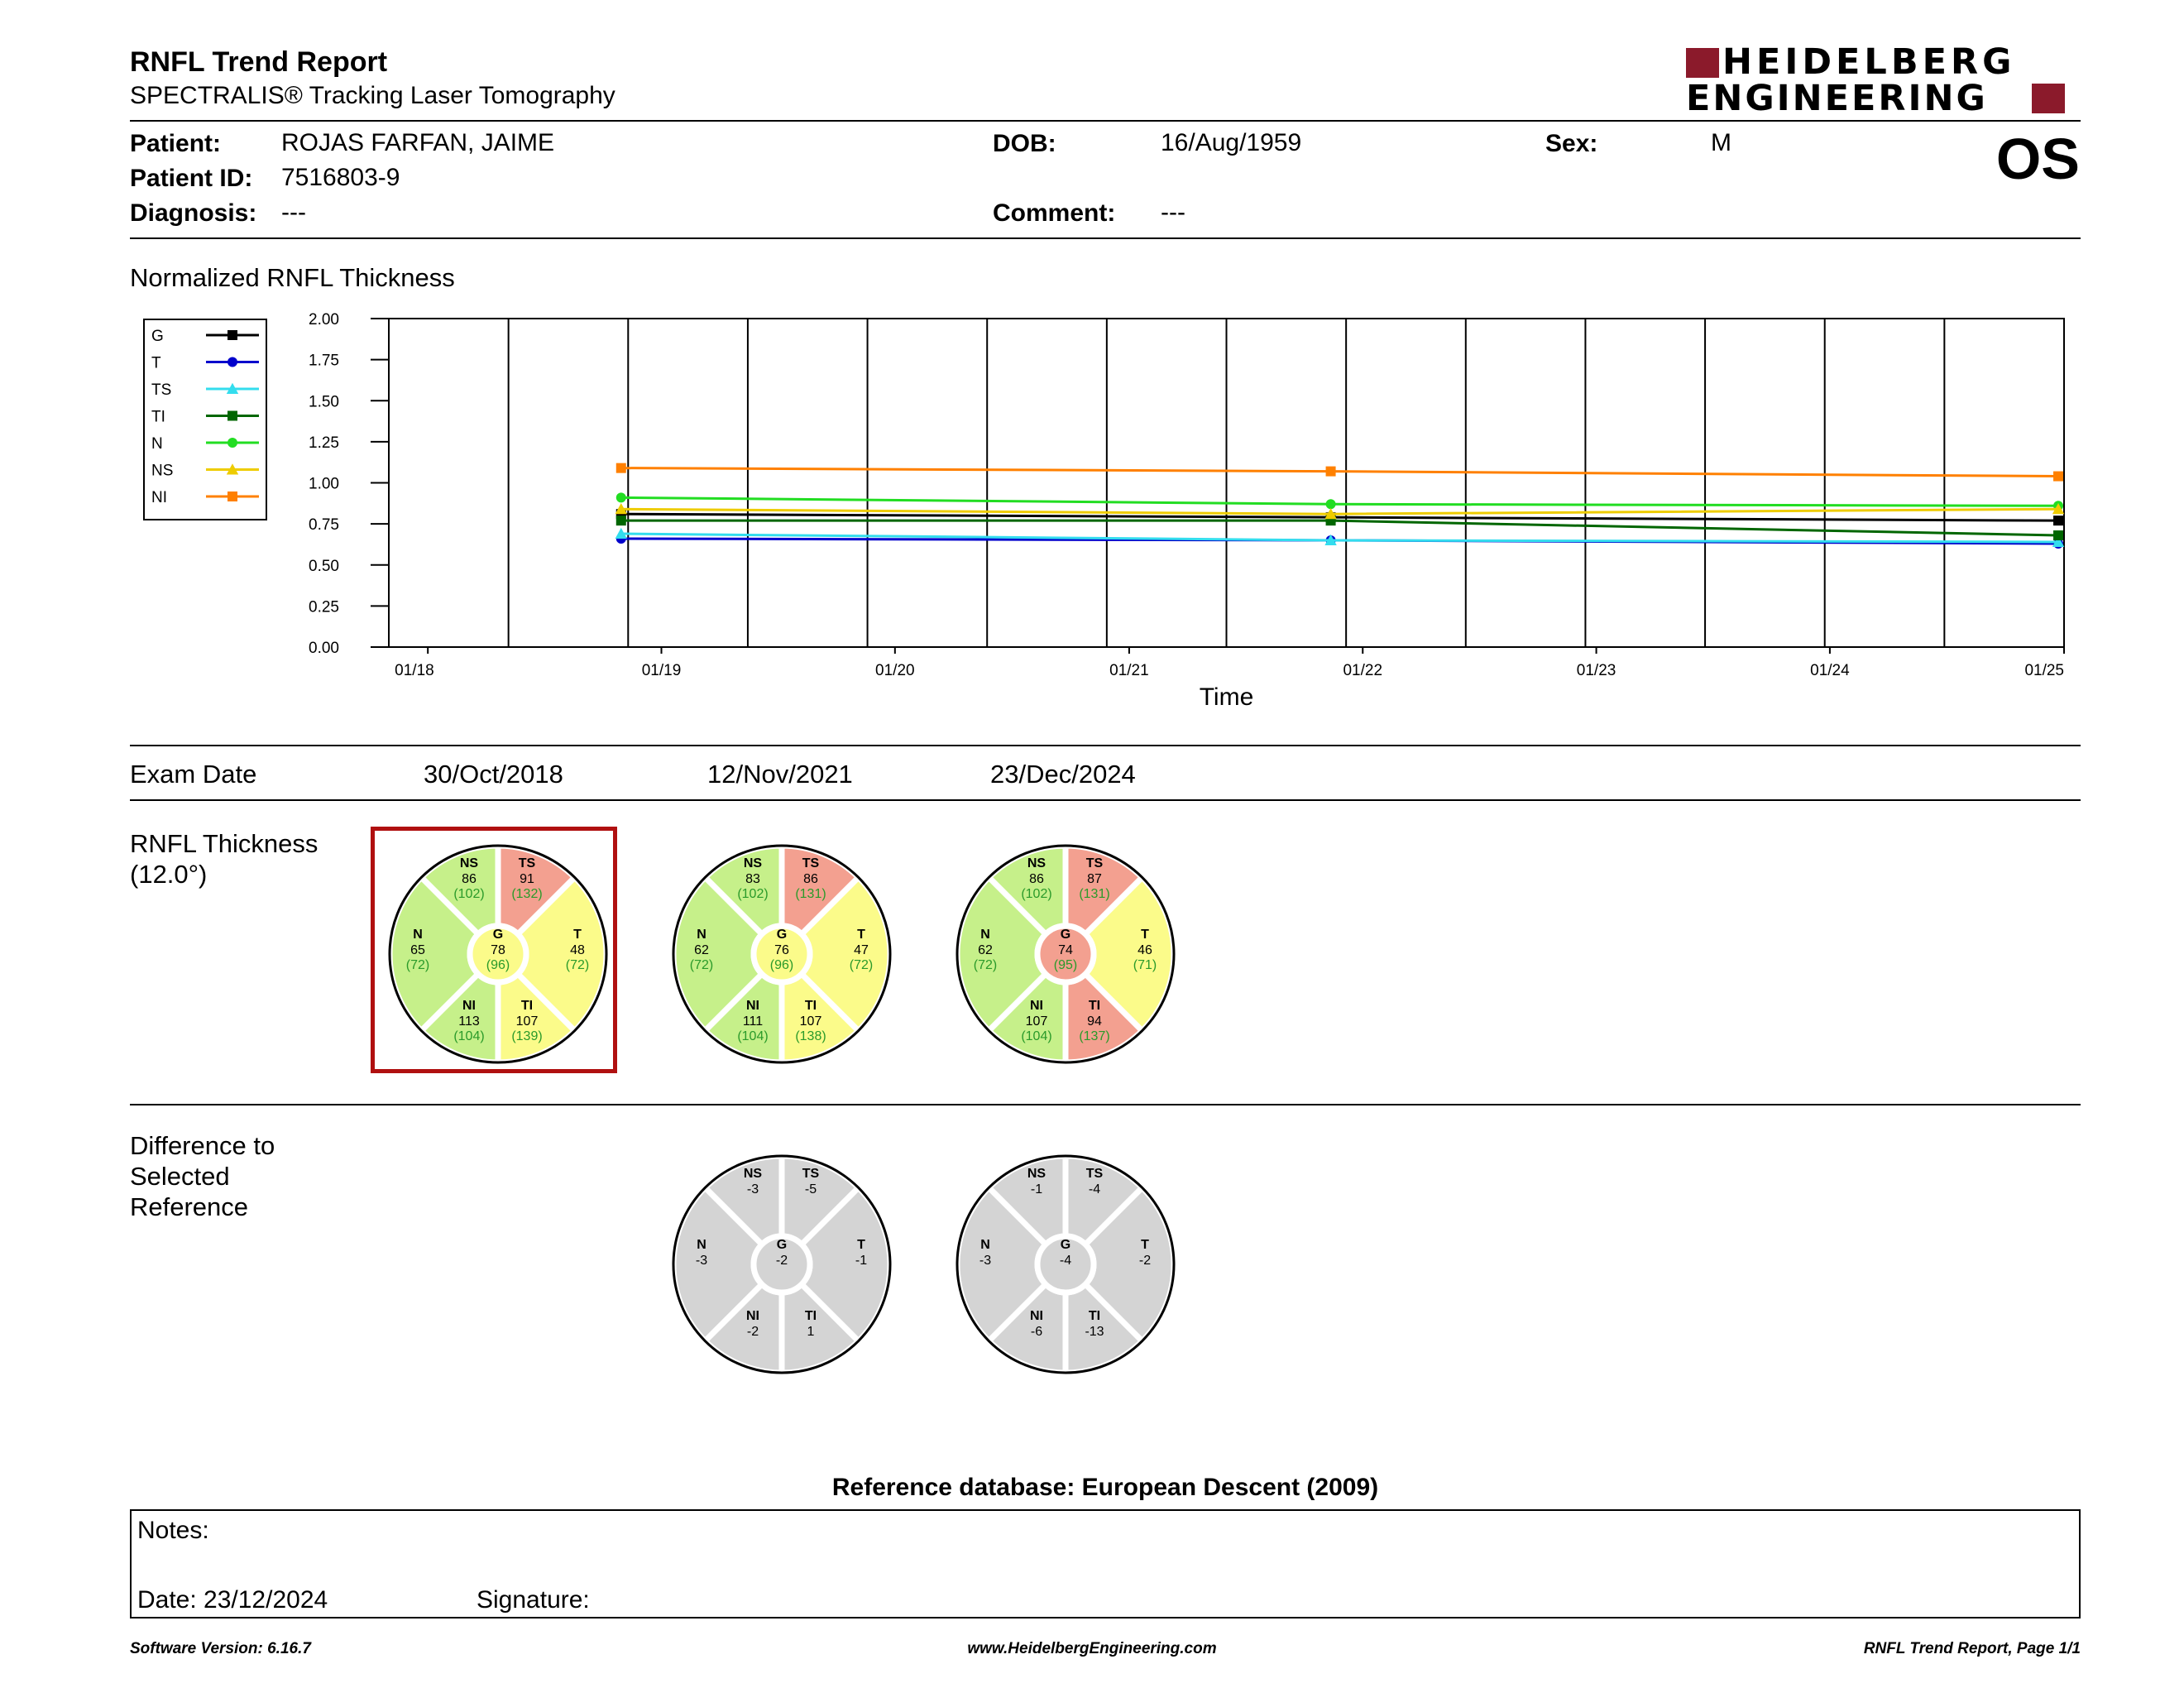 The width and height of the screenshot is (2184, 1688). Describe the element at coordinates (157, 336) in the screenshot. I see `legend-label-g: G` at that location.